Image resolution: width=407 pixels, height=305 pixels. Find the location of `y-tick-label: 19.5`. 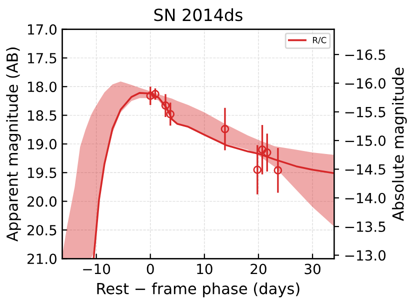

y-tick-label: 19.5 is located at coordinates (42, 173).